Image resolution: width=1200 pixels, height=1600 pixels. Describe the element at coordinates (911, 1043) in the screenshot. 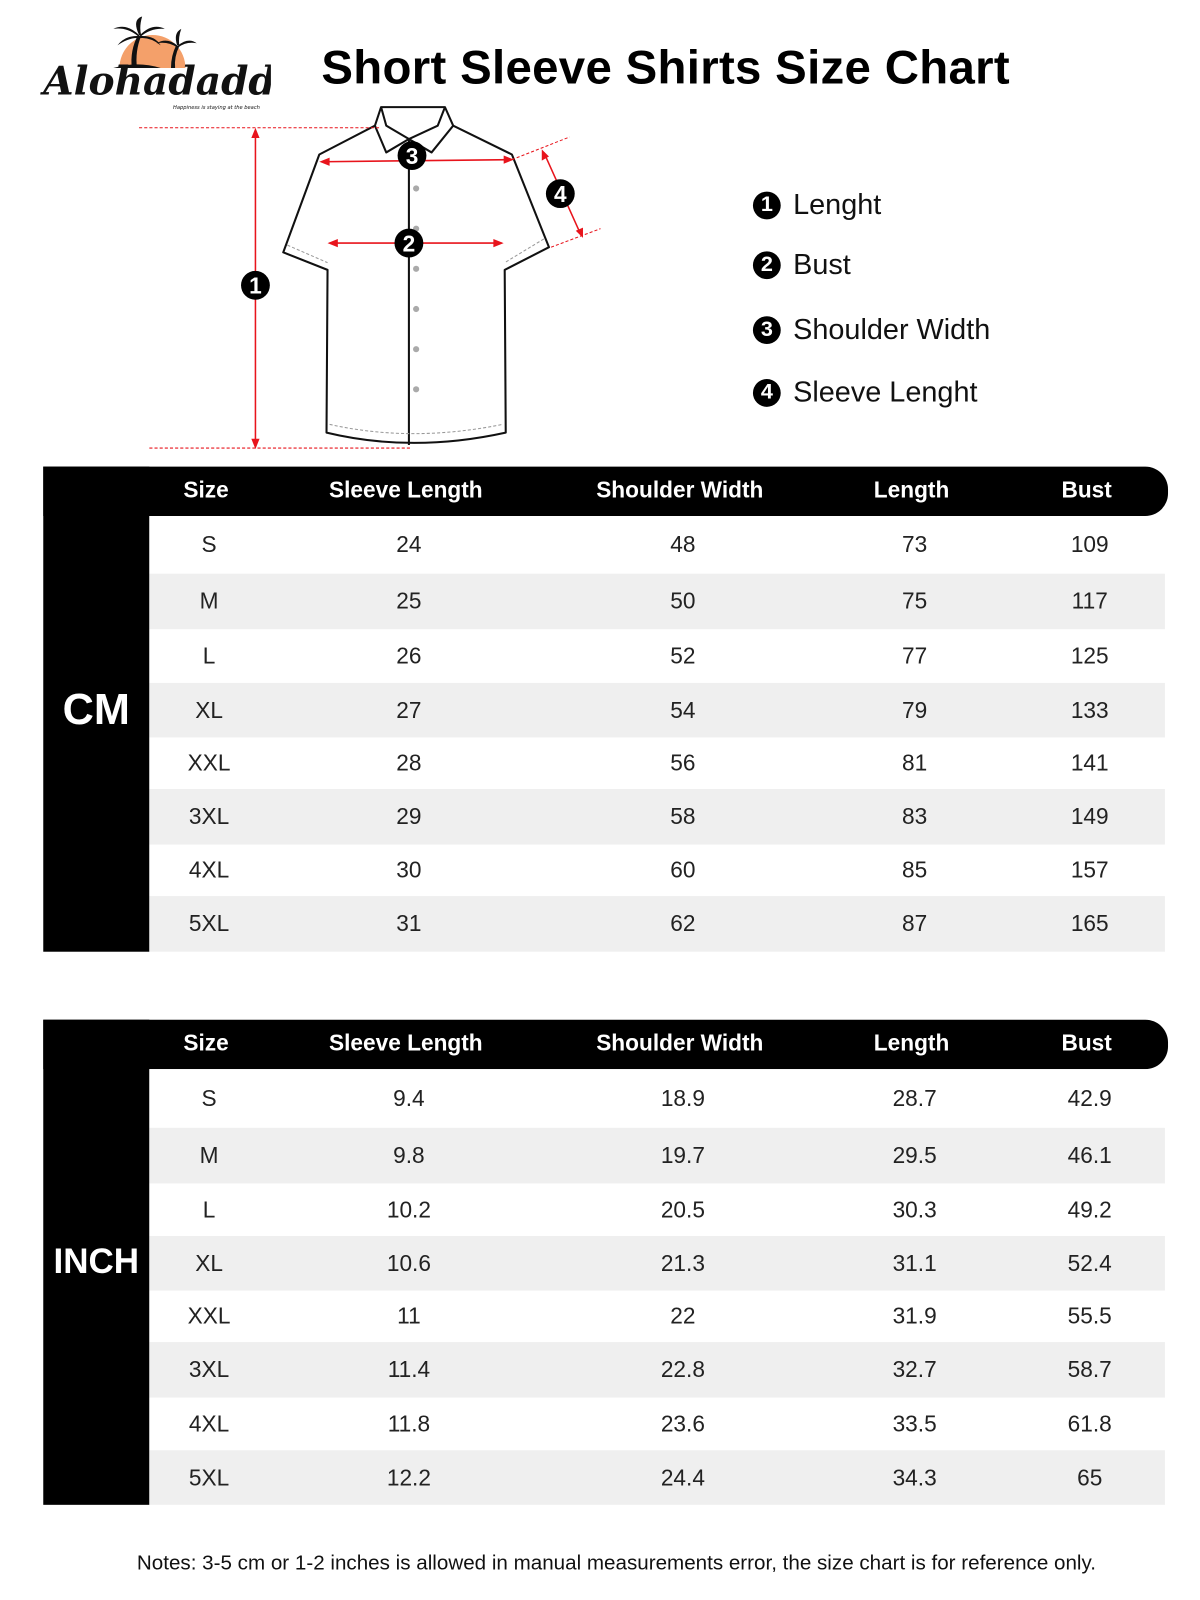

I see `column-header: Length` at that location.